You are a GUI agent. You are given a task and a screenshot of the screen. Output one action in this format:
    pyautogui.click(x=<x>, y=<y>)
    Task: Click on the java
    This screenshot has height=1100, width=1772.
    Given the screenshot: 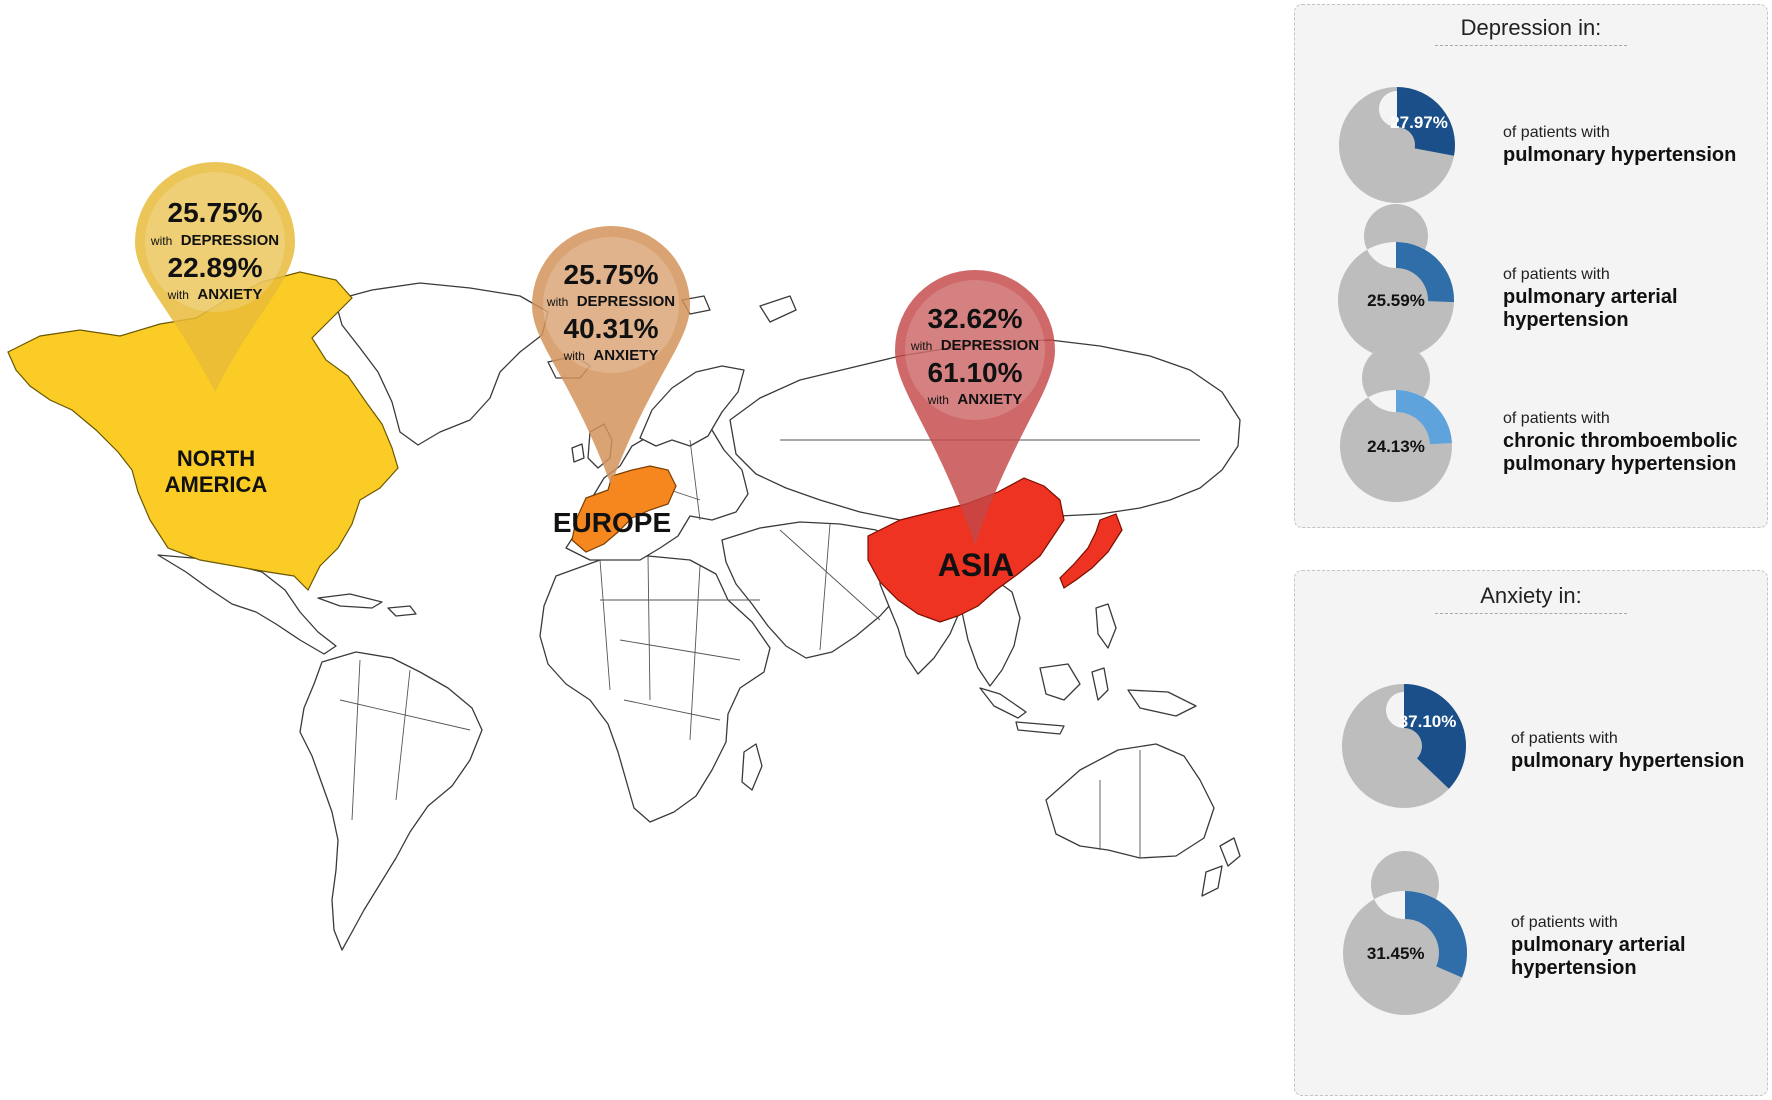 What is the action you would take?
    pyautogui.click(x=1040, y=728)
    